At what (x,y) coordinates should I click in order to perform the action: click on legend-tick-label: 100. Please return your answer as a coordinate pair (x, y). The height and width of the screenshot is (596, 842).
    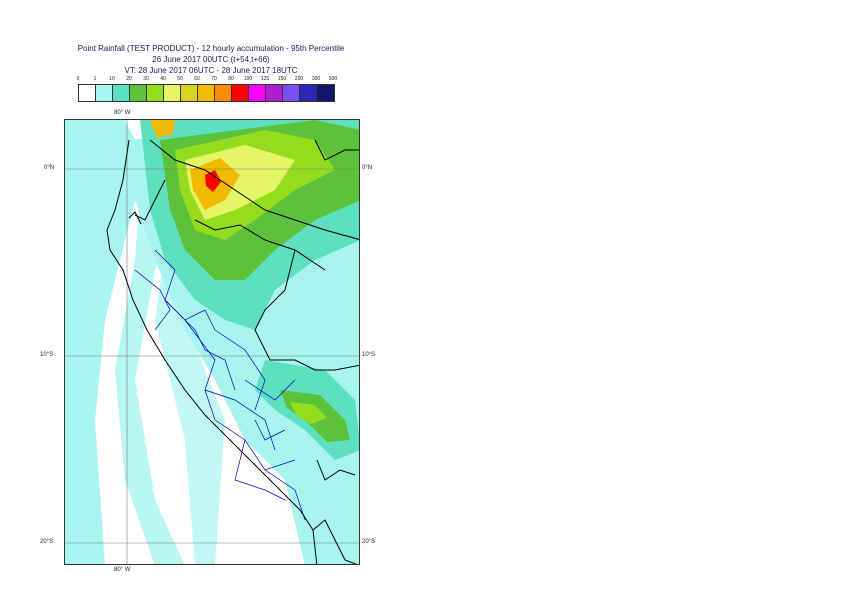
    Looking at the image, I should click on (248, 79).